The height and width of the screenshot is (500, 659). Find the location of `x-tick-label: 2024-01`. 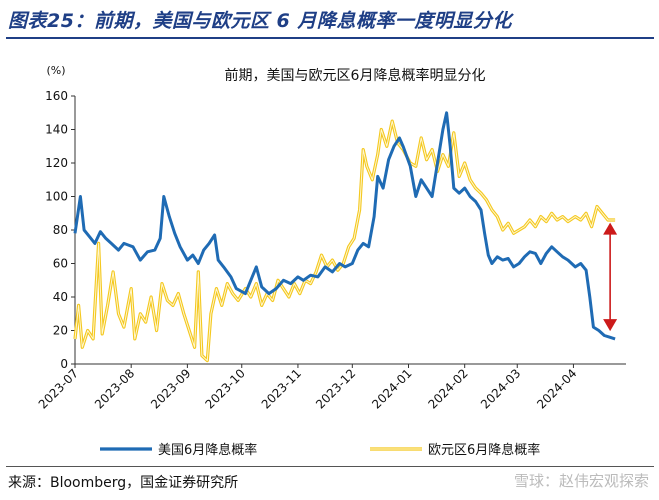

x-tick-label: 2024-01 is located at coordinates (391, 388).